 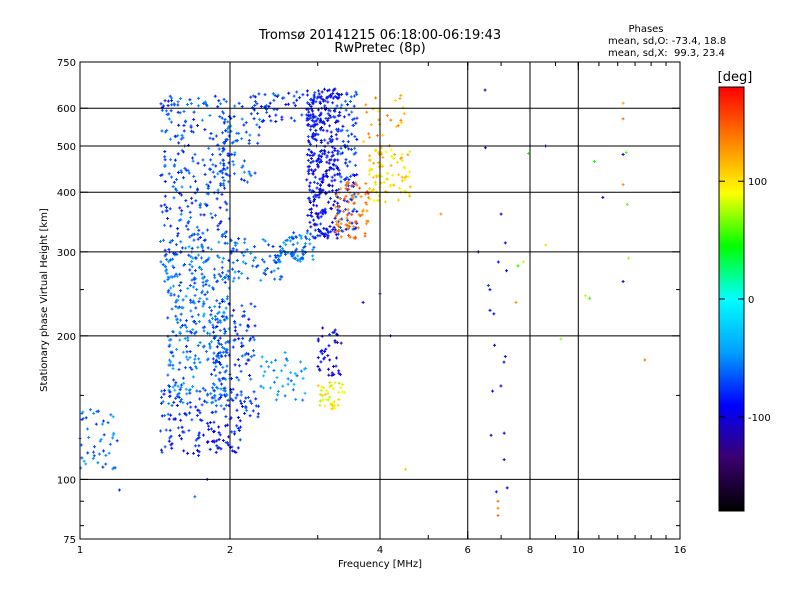 I want to click on colorbar-label: [deg], so click(x=735, y=77).